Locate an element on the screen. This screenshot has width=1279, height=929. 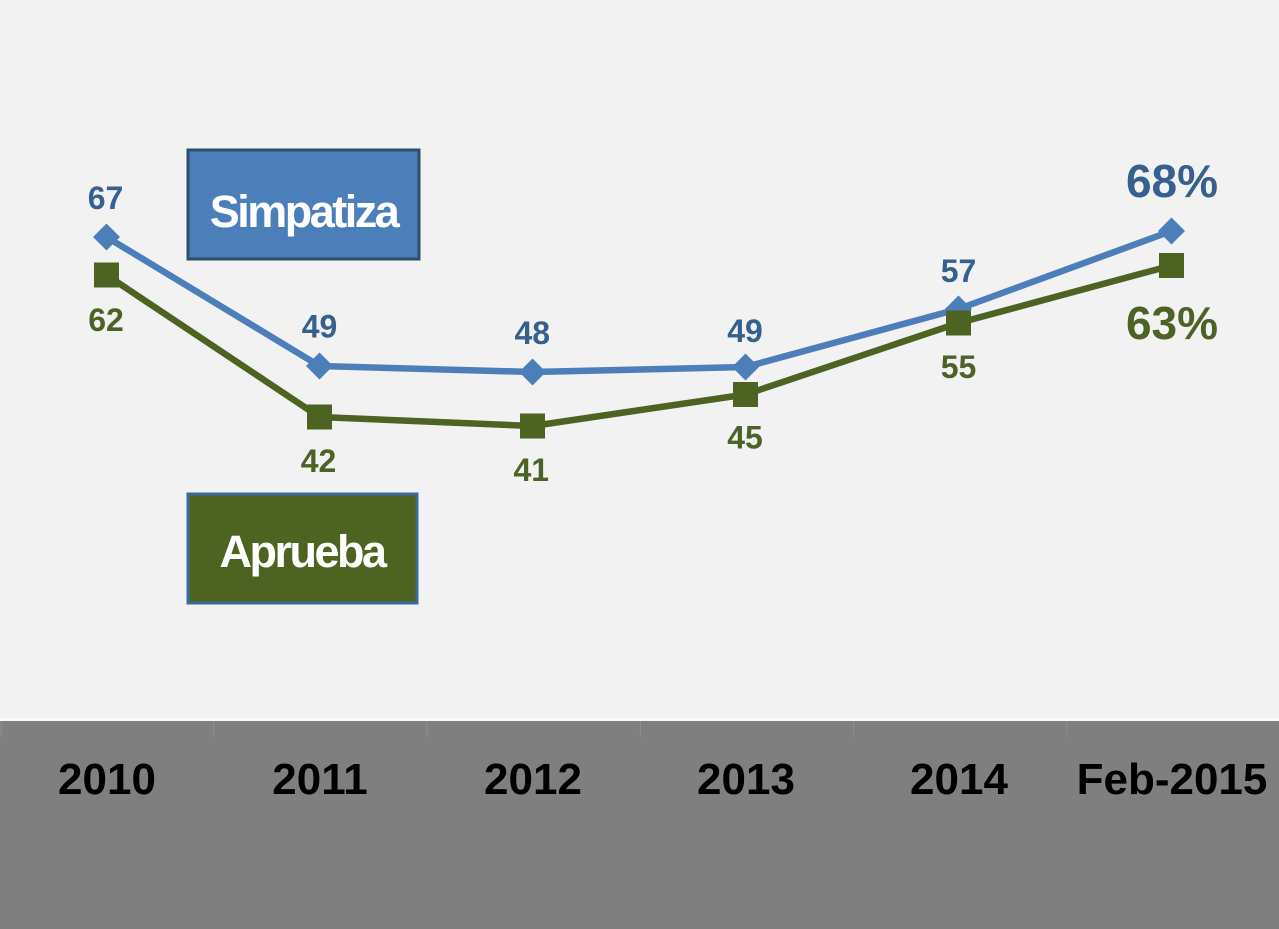
svg-text: 2010 is located at coordinates (107, 779).